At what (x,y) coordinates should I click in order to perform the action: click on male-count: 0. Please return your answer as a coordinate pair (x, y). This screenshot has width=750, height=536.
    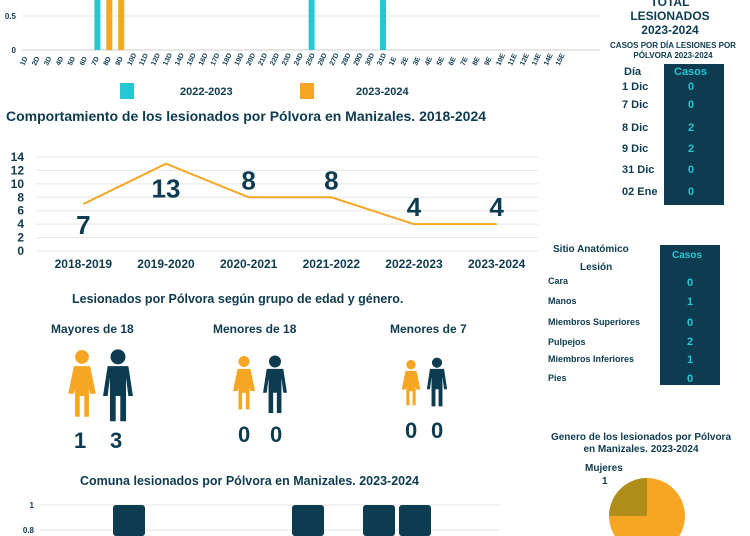
    Looking at the image, I should click on (276, 434).